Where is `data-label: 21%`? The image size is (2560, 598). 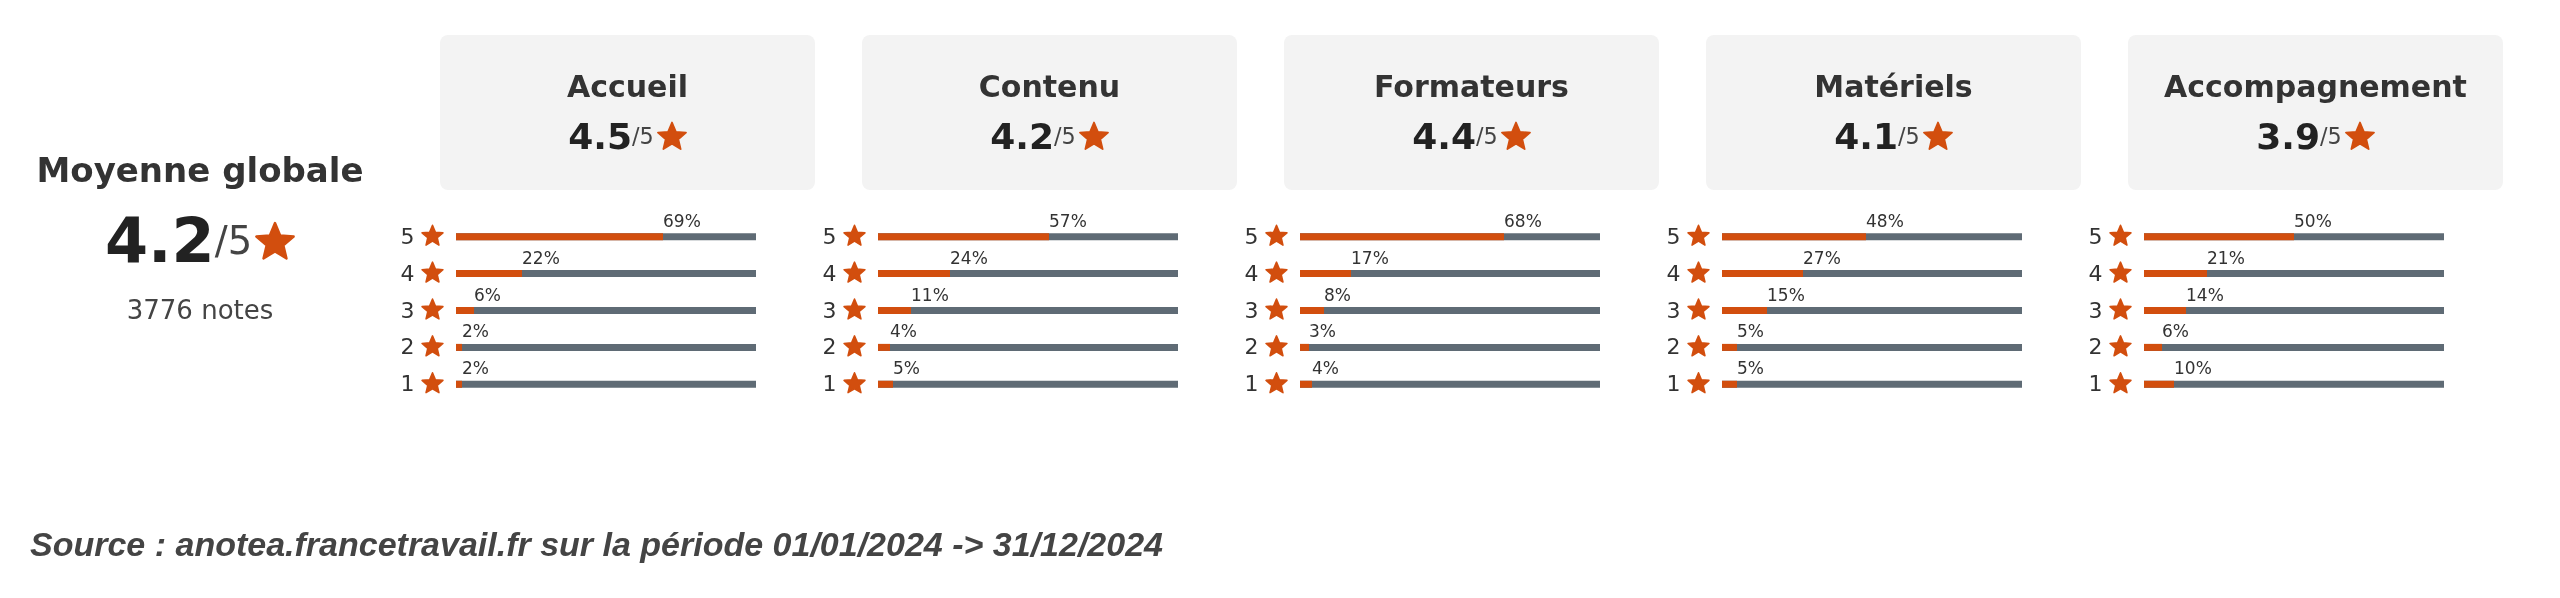 data-label: 21% is located at coordinates (2226, 257).